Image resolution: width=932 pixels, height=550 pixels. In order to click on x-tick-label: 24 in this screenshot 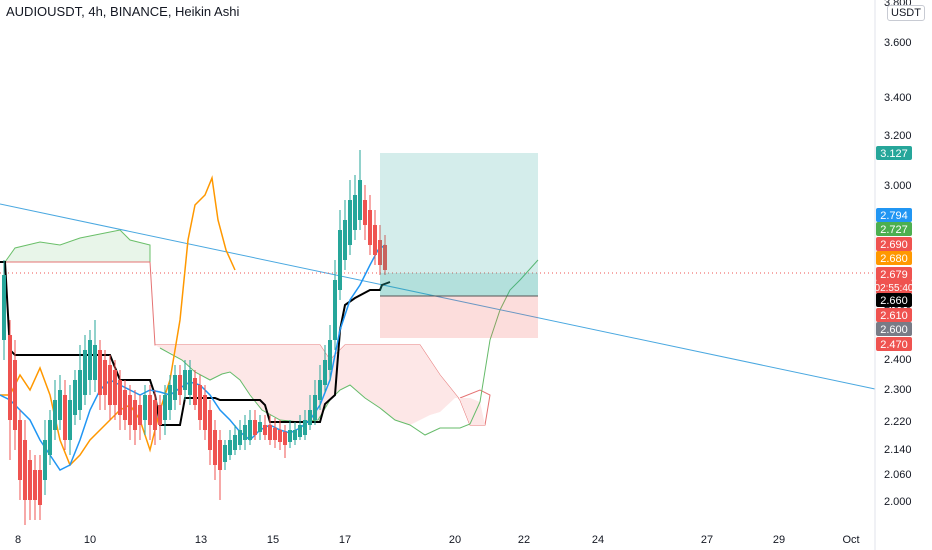, I will do `click(598, 540)`.